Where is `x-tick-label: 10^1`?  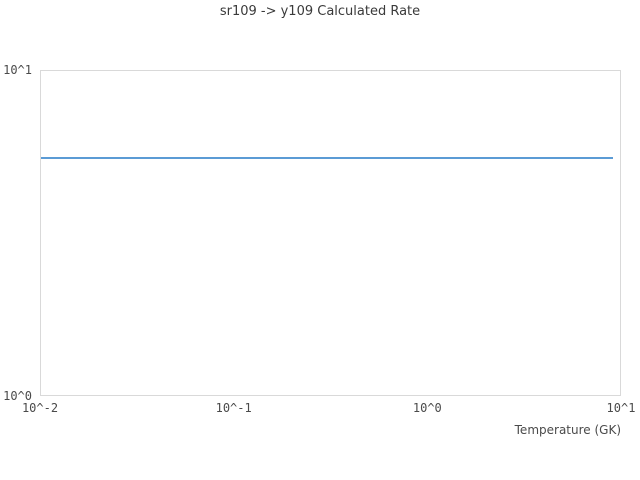 x-tick-label: 10^1 is located at coordinates (621, 408).